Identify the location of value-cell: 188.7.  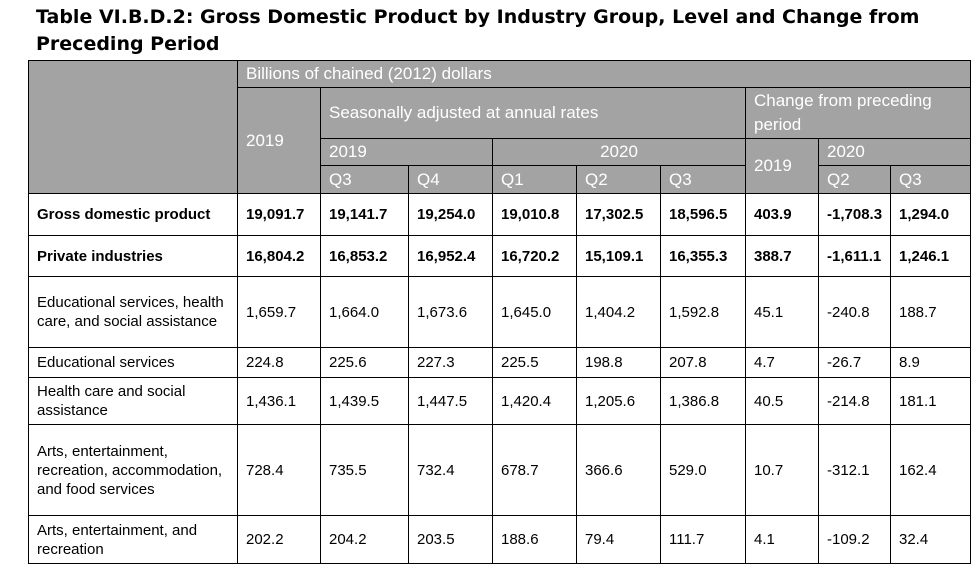
(930, 312).